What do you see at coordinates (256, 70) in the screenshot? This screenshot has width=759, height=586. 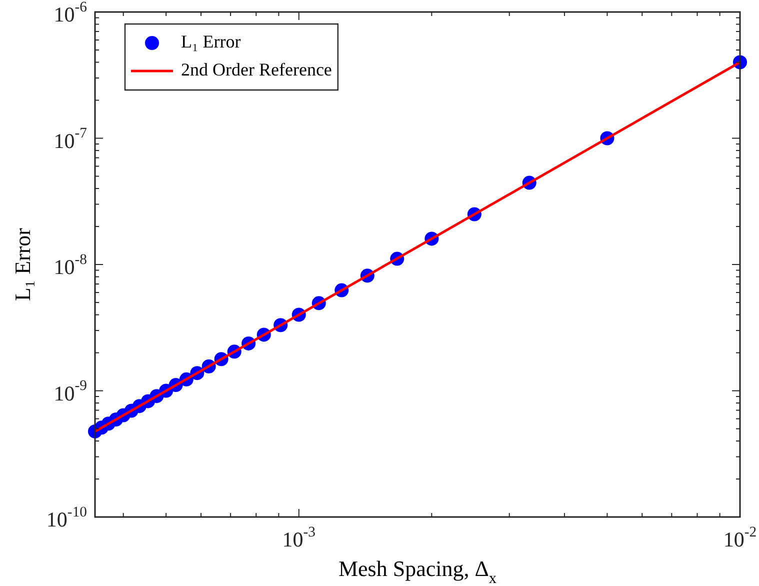 I see `legend-label: 2nd Order Reference` at bounding box center [256, 70].